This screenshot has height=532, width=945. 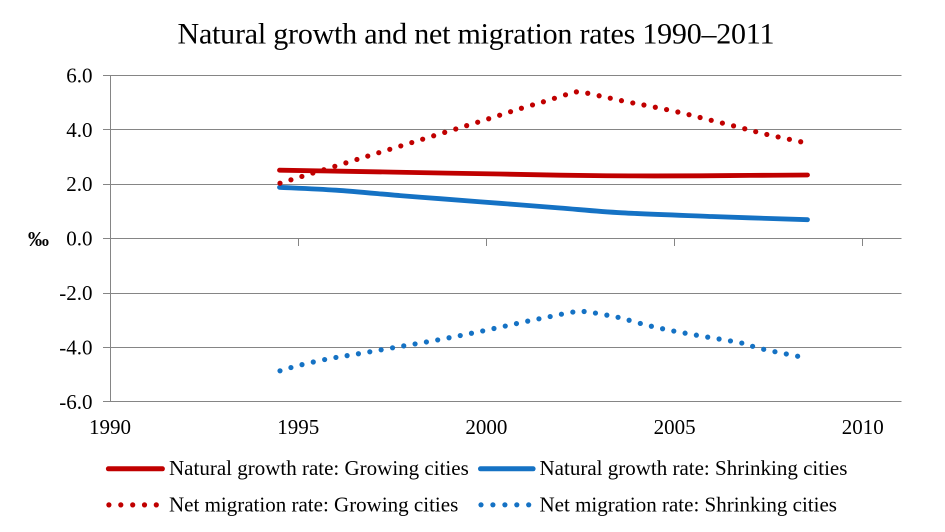 I want to click on svg-text: 2.0, so click(x=79, y=184).